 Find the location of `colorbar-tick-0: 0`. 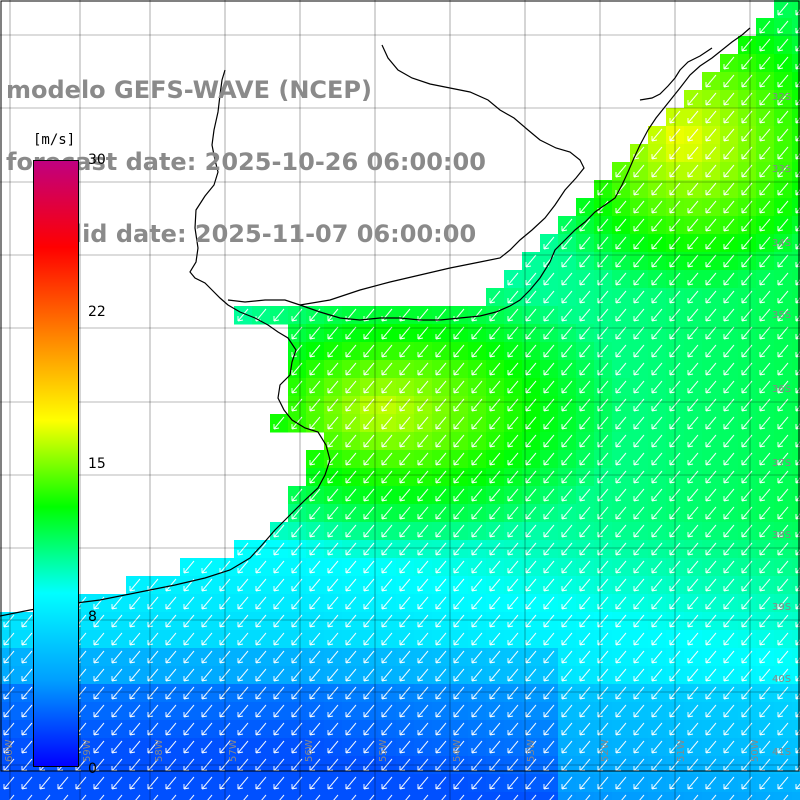

colorbar-tick-0: 0 is located at coordinates (92, 769).